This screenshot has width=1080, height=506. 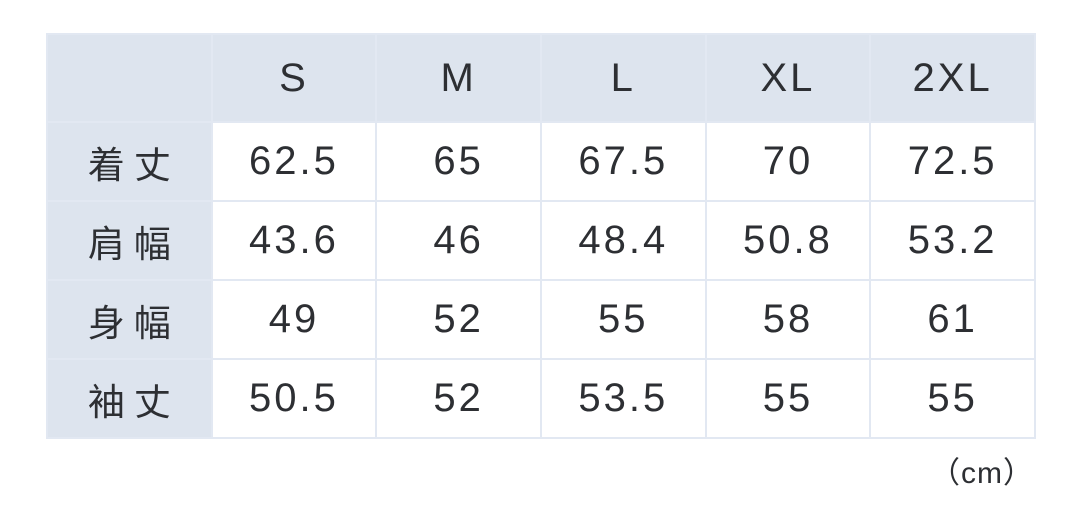 What do you see at coordinates (294, 78) in the screenshot?
I see `size-header-s: S` at bounding box center [294, 78].